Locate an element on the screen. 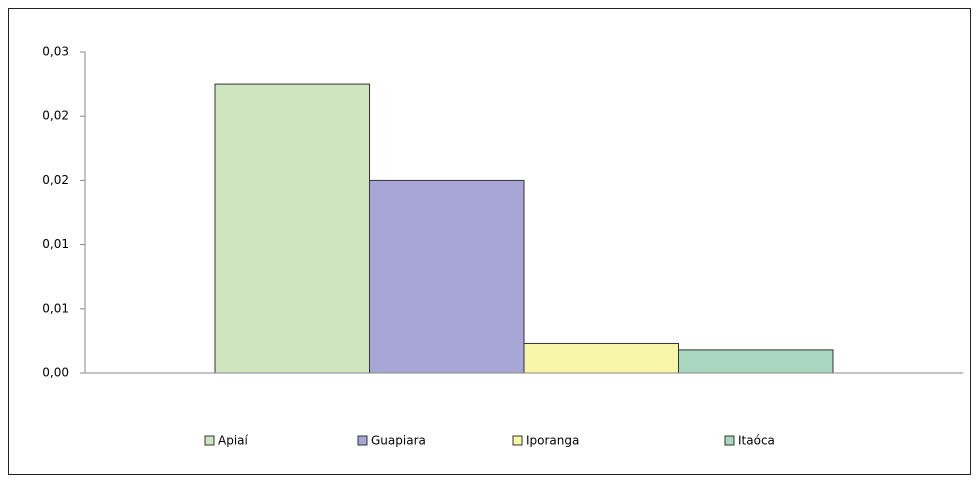 The height and width of the screenshot is (482, 980). y-tick-label: 0,03 is located at coordinates (55, 52).